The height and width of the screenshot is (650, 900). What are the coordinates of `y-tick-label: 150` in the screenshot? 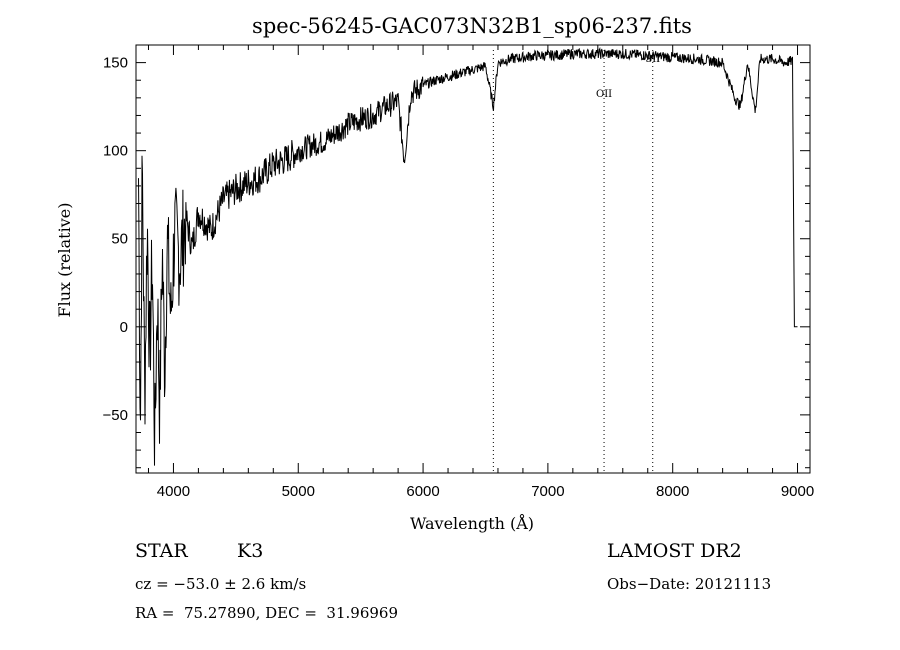 It's located at (115, 63).